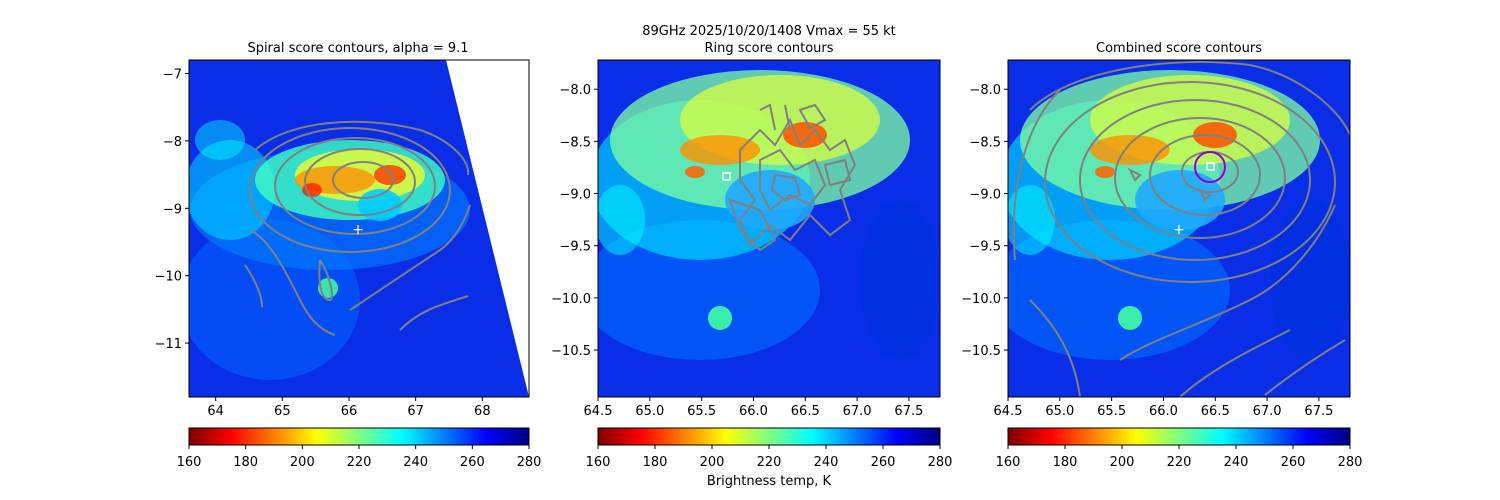  Describe the element at coordinates (769, 31) in the screenshot. I see `figure-suptitle: 89GHz 2025/10/20/1408 Vmax = 55 kt` at that location.